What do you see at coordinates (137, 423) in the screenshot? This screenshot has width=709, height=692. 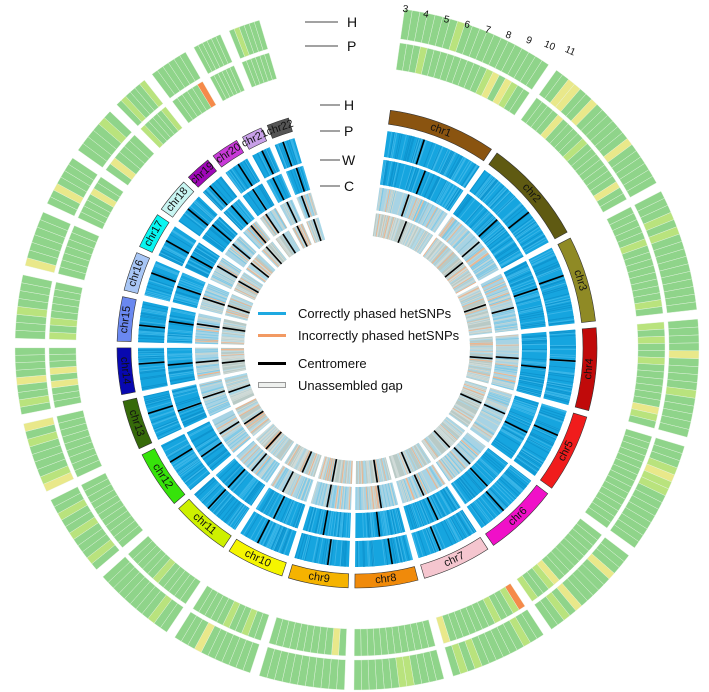 I see `chromosome-band-chr13` at bounding box center [137, 423].